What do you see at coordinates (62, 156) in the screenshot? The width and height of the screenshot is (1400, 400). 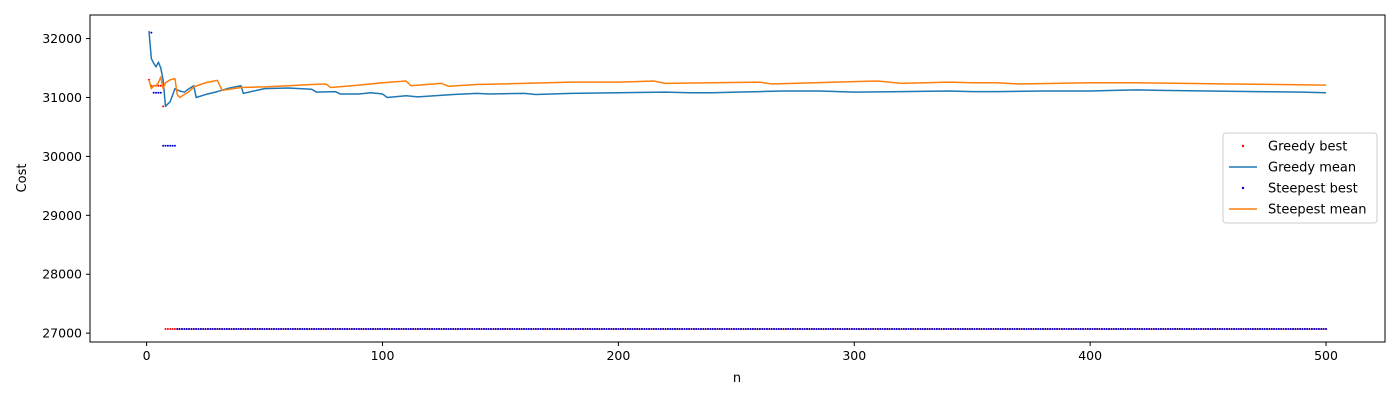 I see `y-tick-label: 30000` at bounding box center [62, 156].